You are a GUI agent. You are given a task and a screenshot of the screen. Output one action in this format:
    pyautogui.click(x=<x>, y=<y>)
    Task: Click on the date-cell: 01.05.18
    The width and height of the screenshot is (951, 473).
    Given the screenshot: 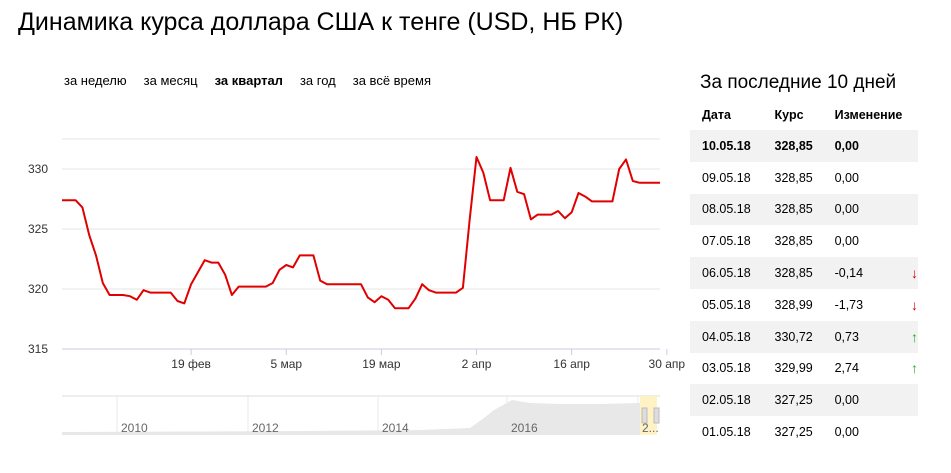 What is the action you would take?
    pyautogui.click(x=726, y=432)
    